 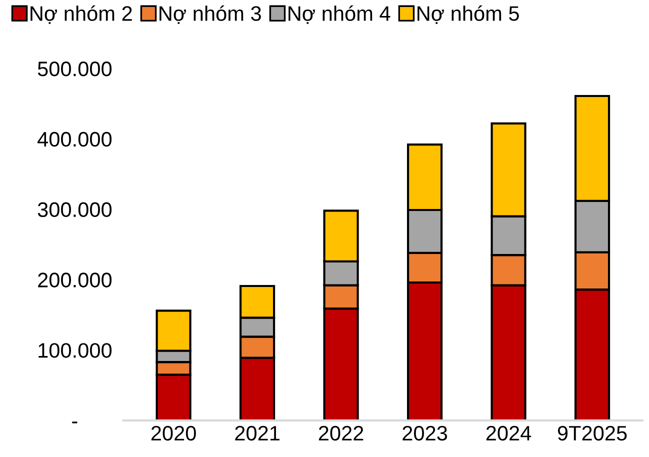 What do you see at coordinates (75, 280) in the screenshot?
I see `y-tick-label: 200.000` at bounding box center [75, 280].